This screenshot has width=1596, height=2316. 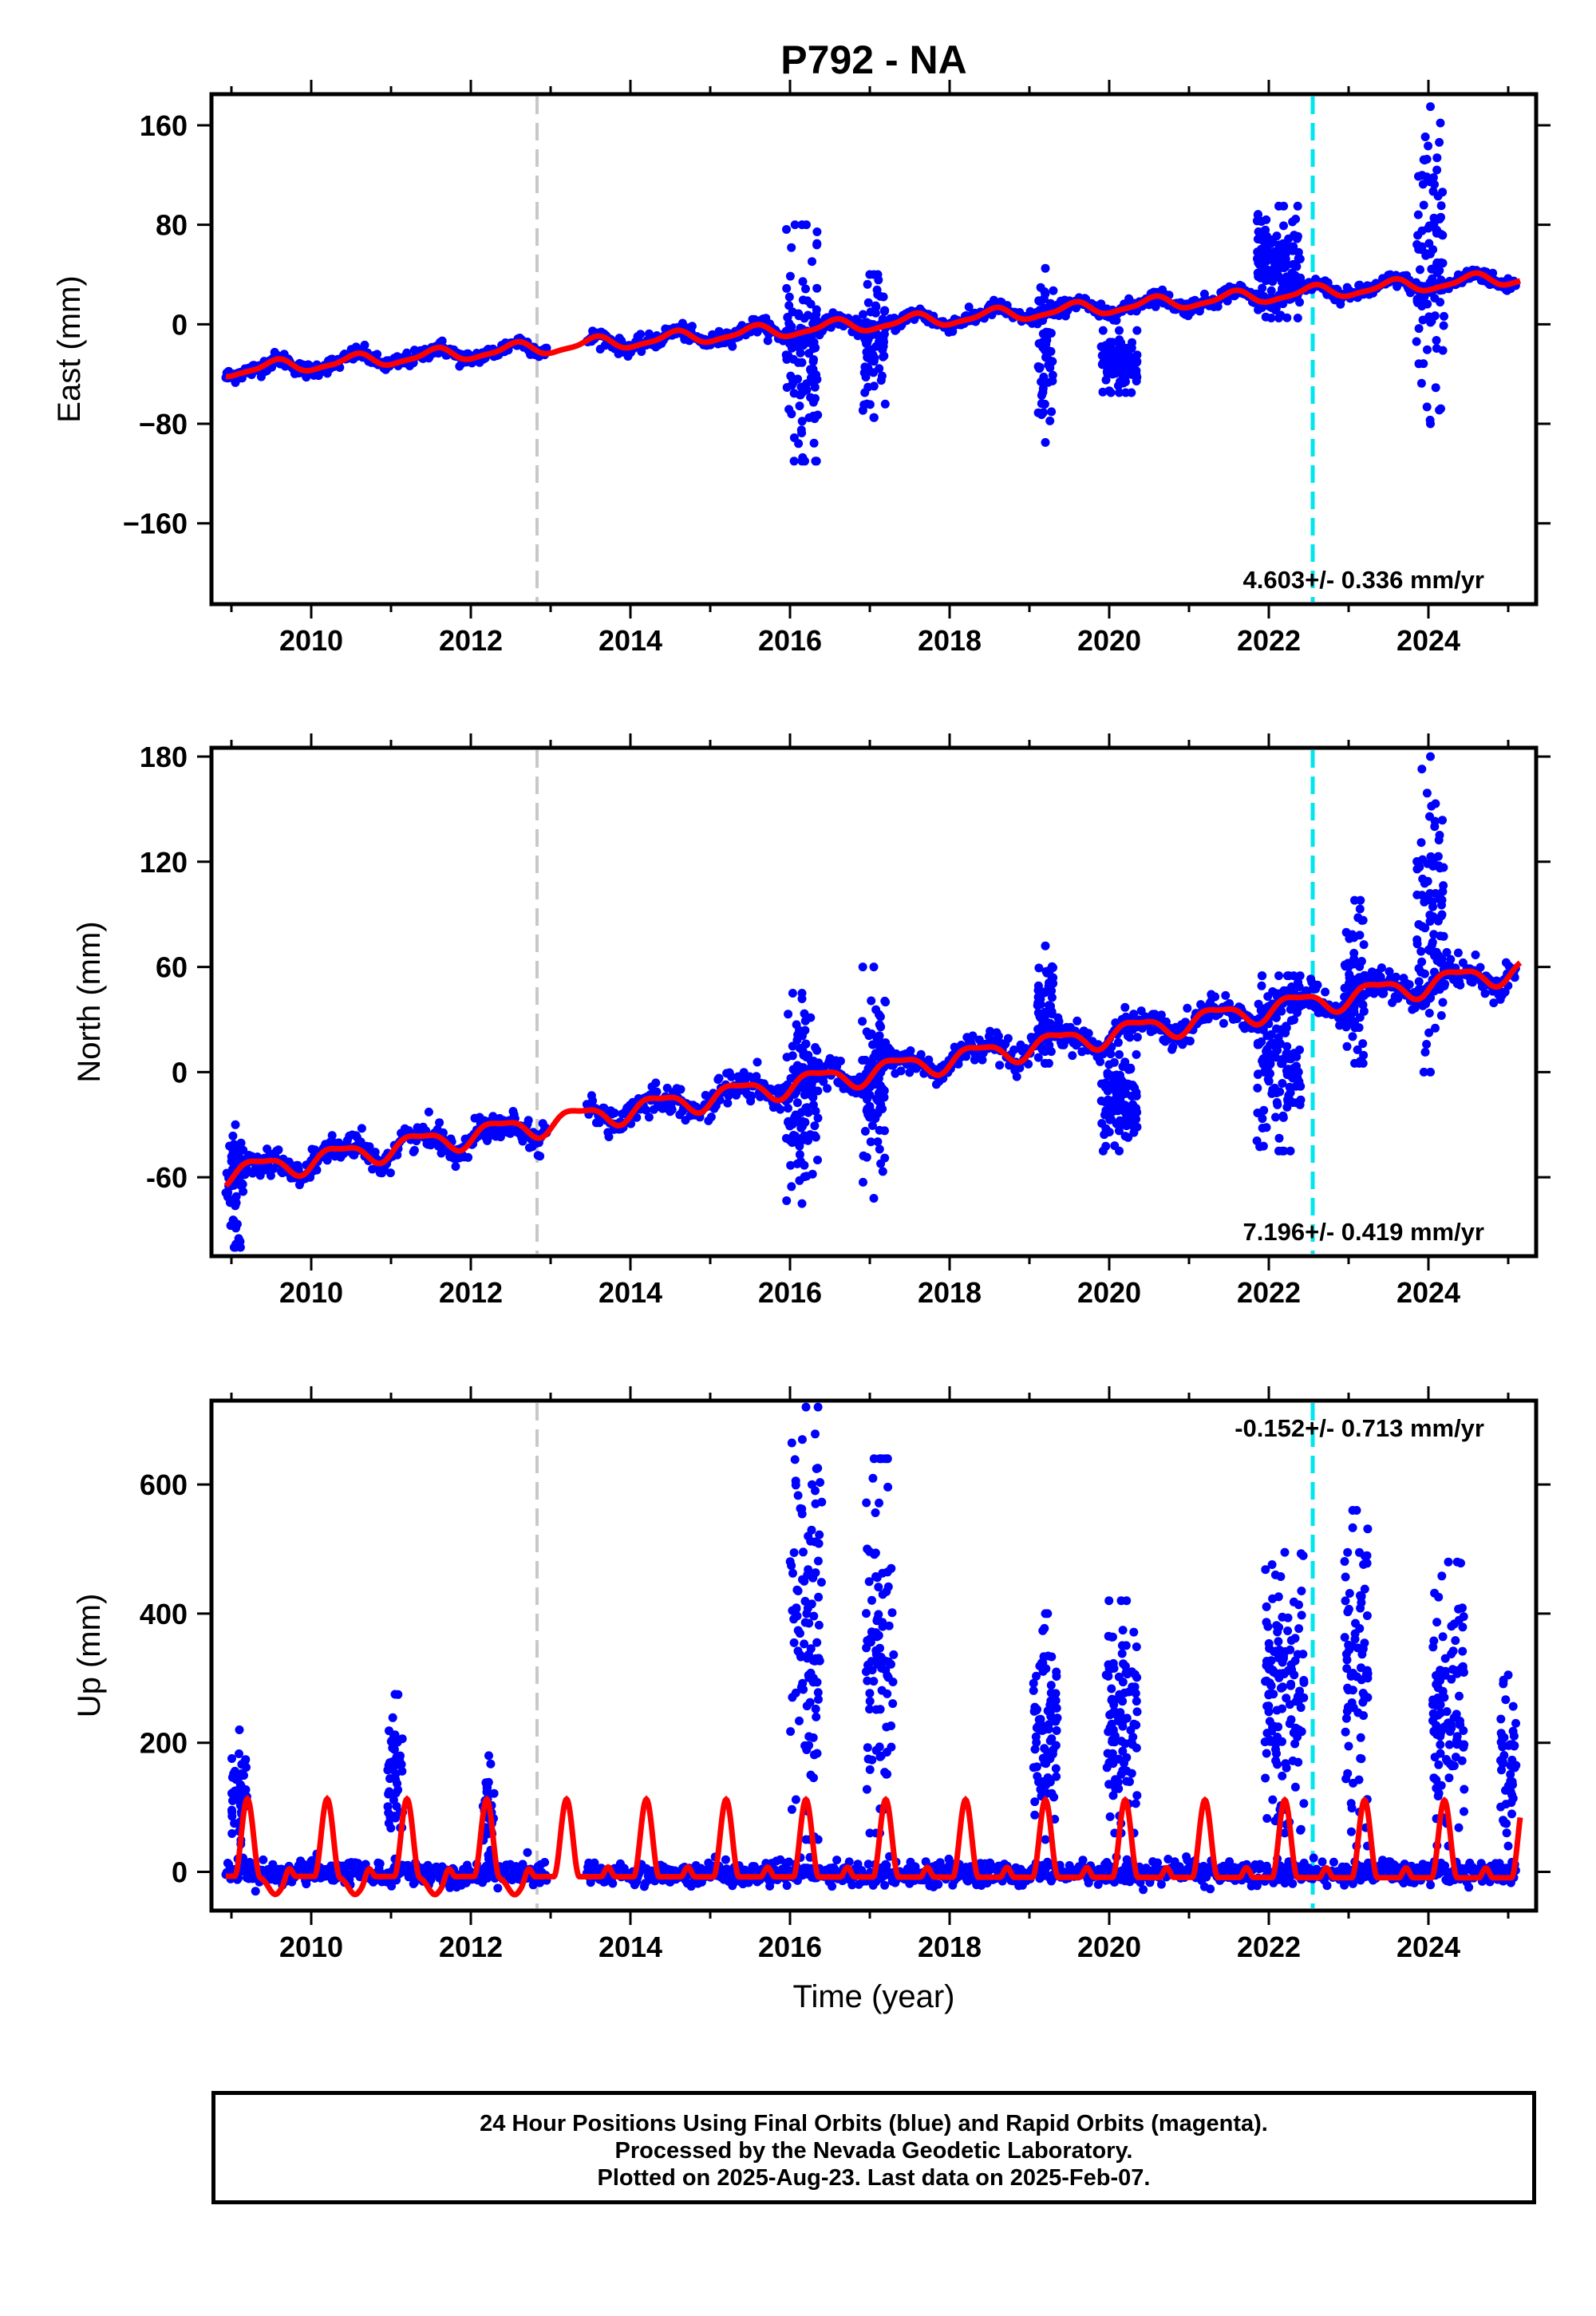 What do you see at coordinates (1363, 1232) in the screenshot?
I see `rate-label-north: 7.196+/- 0.419 mm/yr` at bounding box center [1363, 1232].